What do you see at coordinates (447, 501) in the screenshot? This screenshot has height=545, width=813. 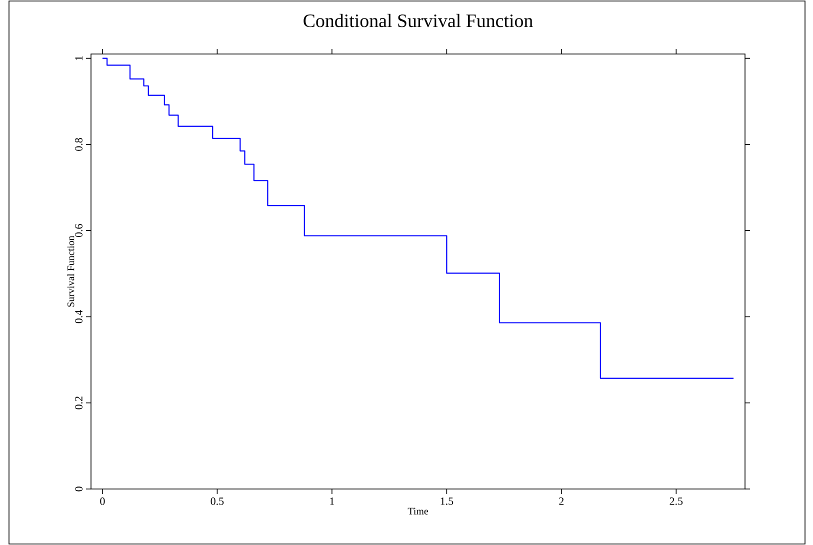 I see `x-tick-label: 1.5` at bounding box center [447, 501].